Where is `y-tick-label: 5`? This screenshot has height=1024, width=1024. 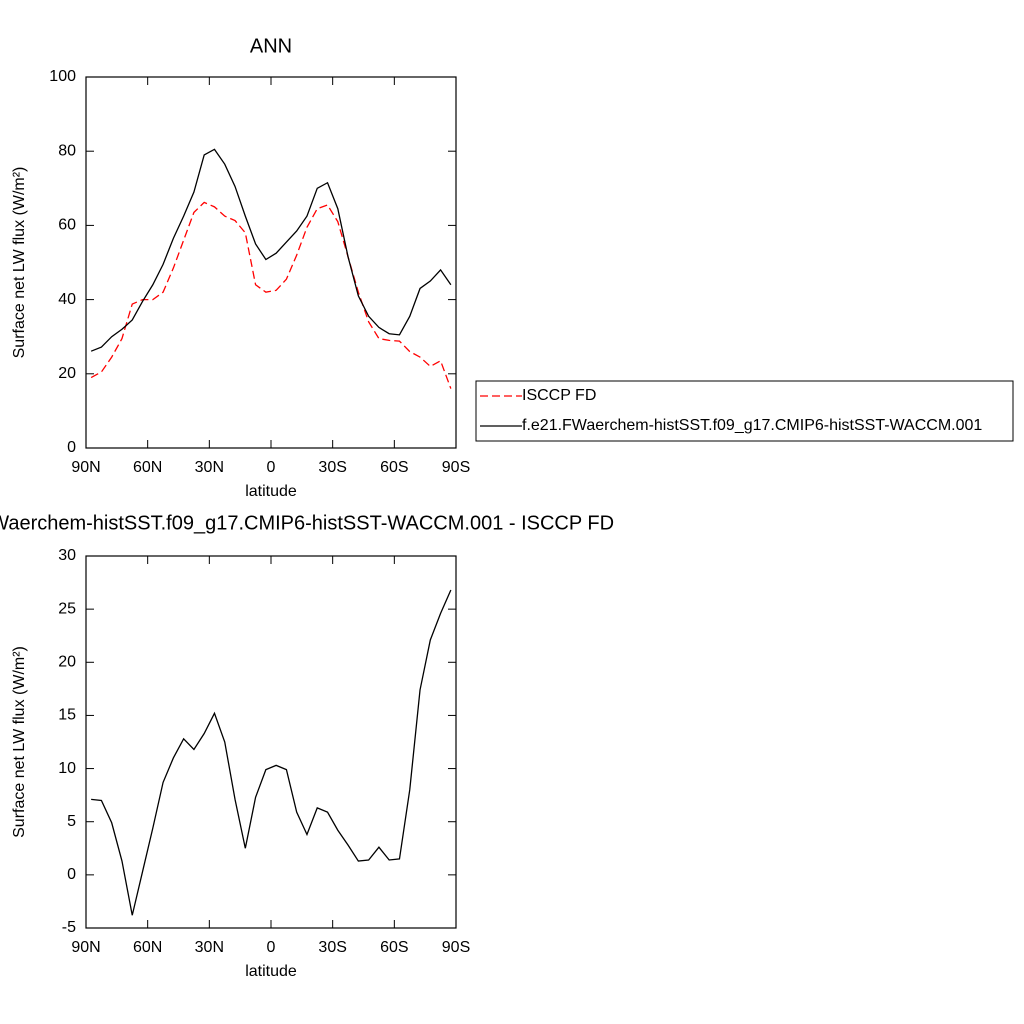 y-tick-label: 5 is located at coordinates (71, 821).